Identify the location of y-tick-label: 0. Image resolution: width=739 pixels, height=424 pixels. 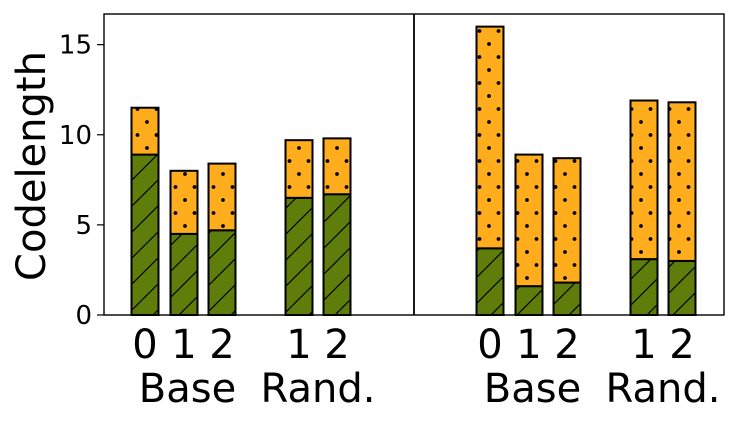
(83, 316).